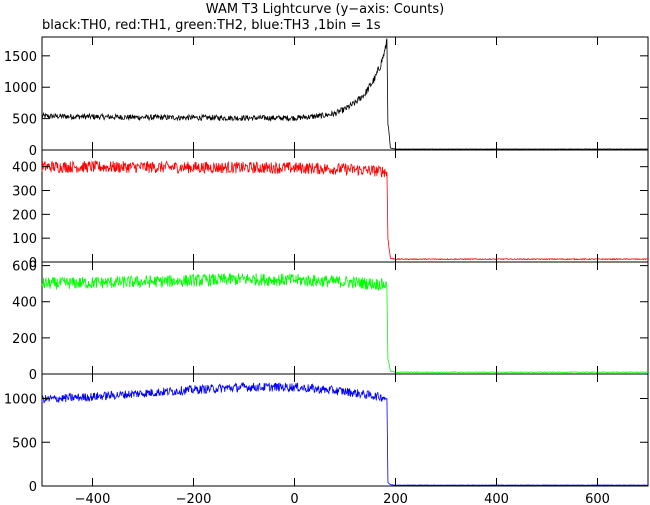  I want to click on x-tick-label: −200, so click(194, 498).